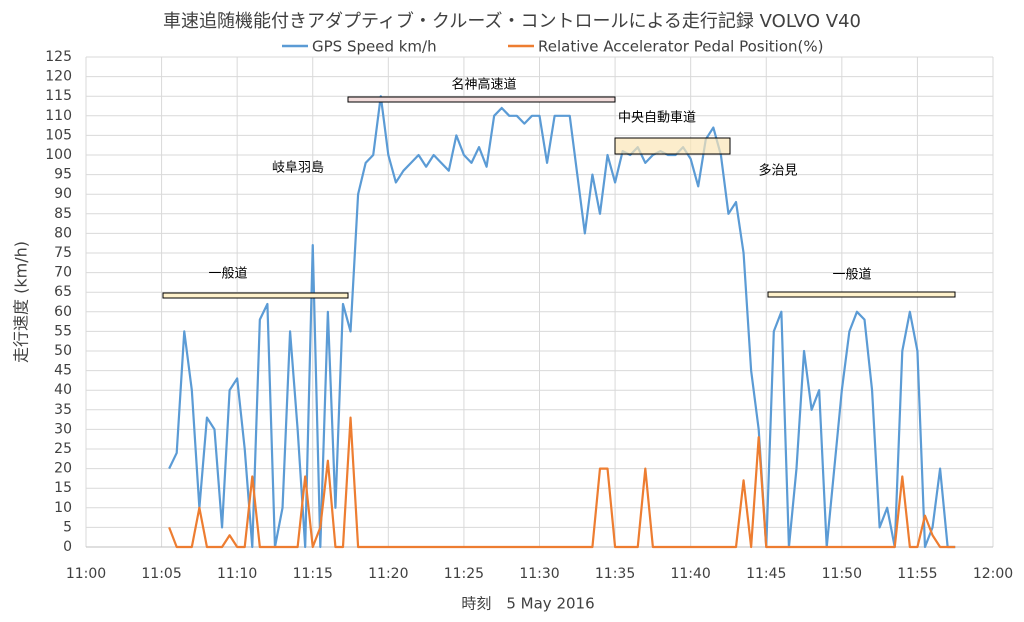 Image resolution: width=1024 pixels, height=622 pixels. I want to click on y-tick-label: 65, so click(63, 292).